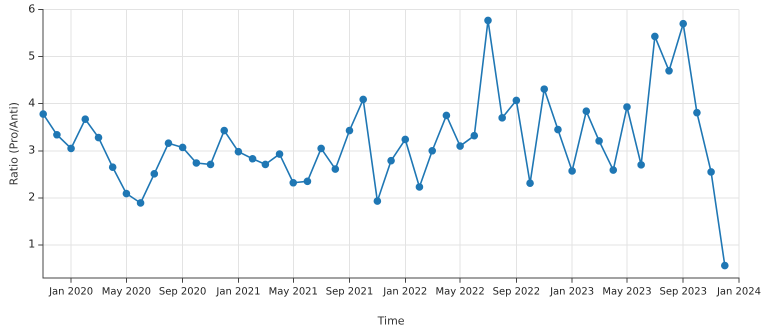 Image resolution: width=764 pixels, height=332 pixels. What do you see at coordinates (237, 292) in the screenshot?
I see `x-tick-label: Jan 2021` at bounding box center [237, 292].